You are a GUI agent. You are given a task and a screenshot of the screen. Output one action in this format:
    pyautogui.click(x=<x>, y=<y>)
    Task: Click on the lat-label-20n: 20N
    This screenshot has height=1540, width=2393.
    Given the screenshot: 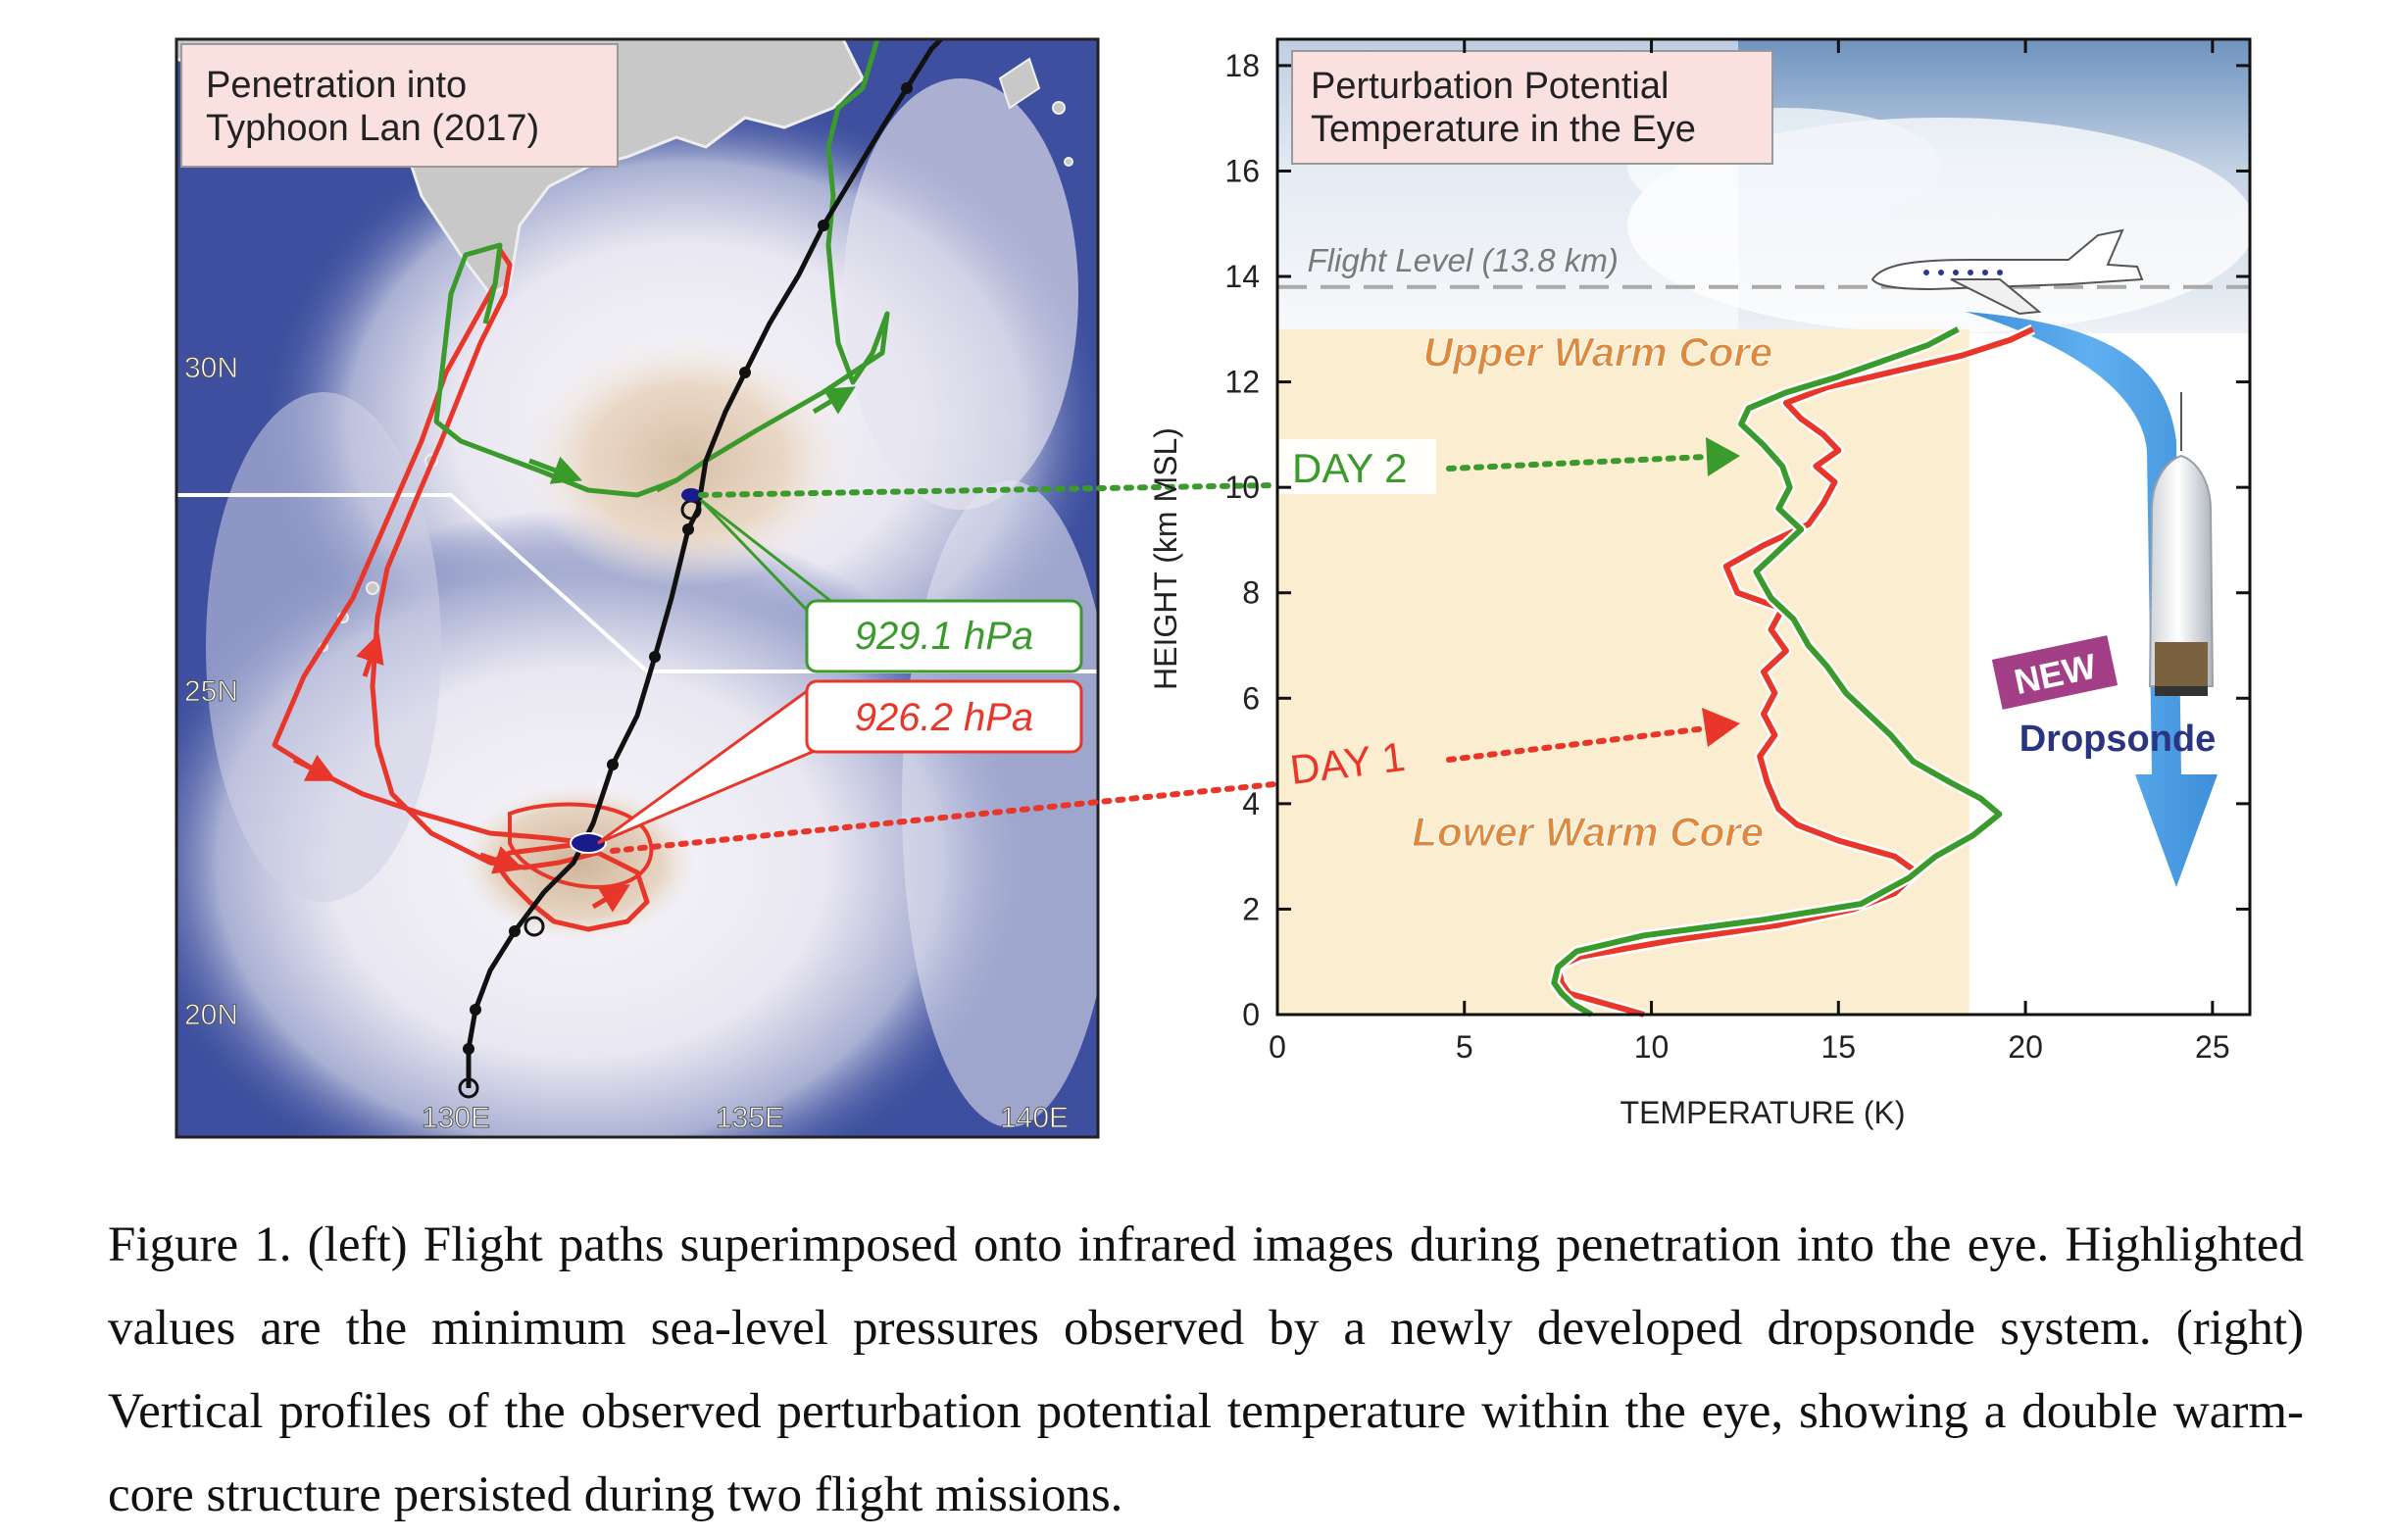 What is the action you would take?
    pyautogui.click(x=211, y=1015)
    